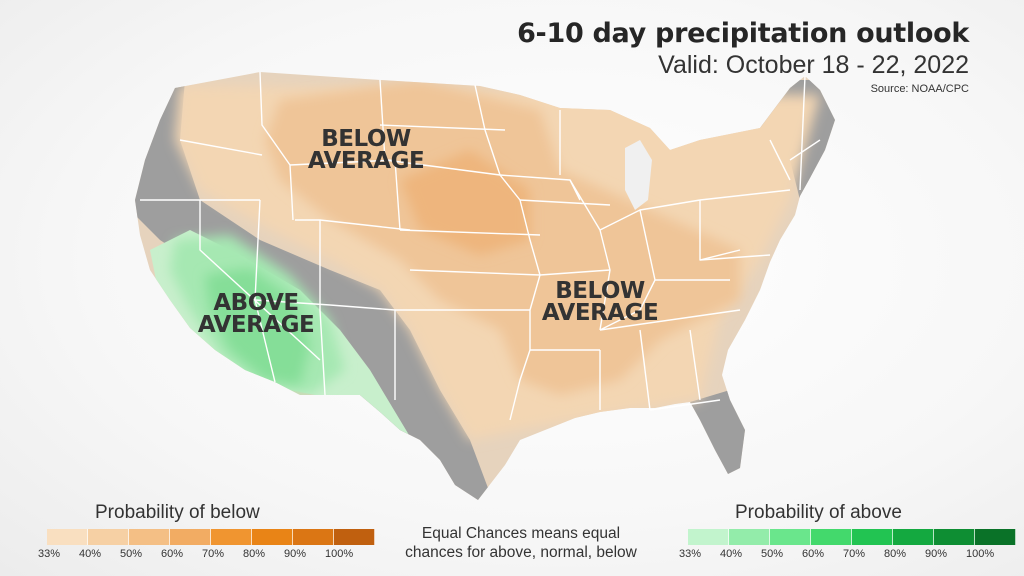  Describe the element at coordinates (690, 554) in the screenshot. I see `legend-above-tick-0: 33%` at that location.